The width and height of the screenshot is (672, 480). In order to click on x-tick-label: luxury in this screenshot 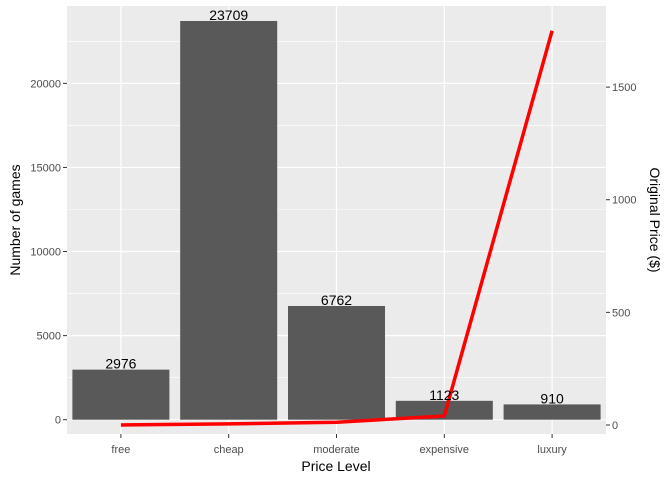, I will do `click(552, 450)`.